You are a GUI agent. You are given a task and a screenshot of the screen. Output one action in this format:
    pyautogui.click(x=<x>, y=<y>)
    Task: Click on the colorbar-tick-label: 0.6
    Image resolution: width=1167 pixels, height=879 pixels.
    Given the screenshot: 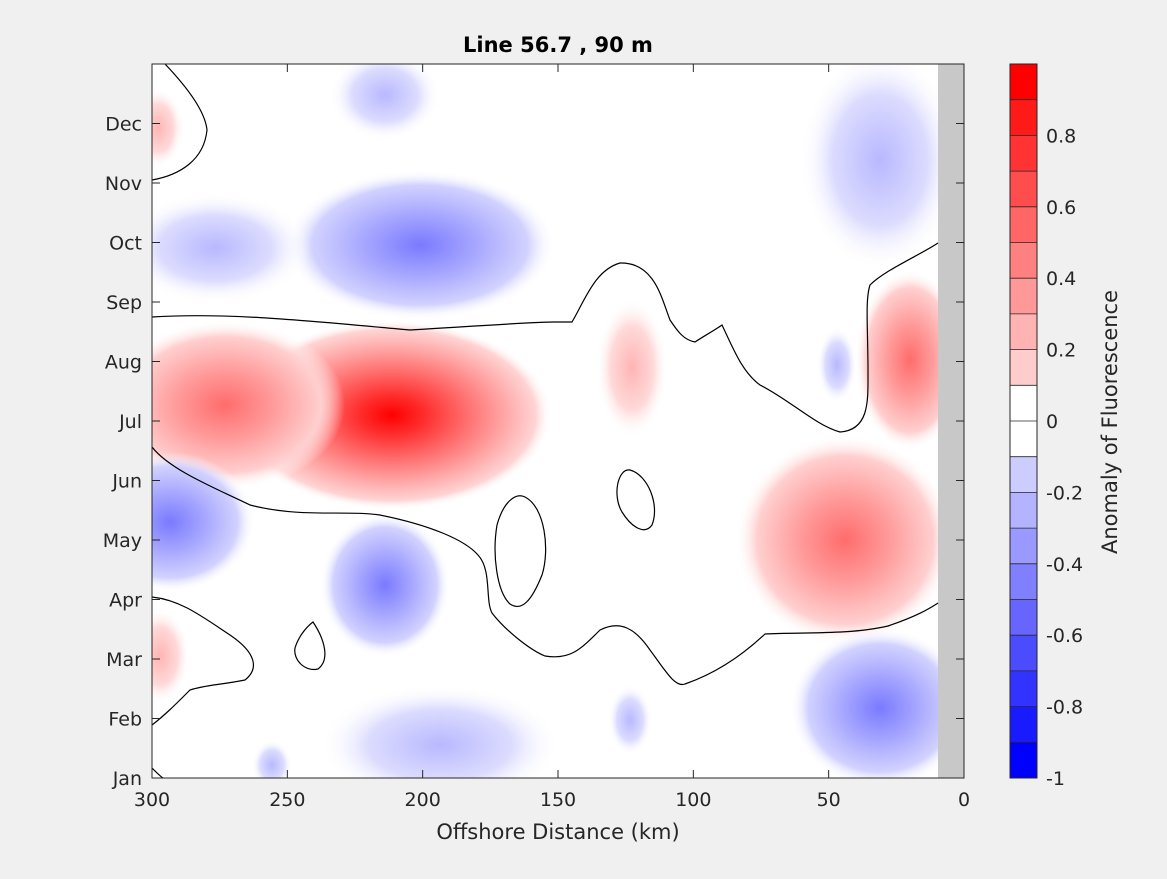 What is the action you would take?
    pyautogui.click(x=1061, y=208)
    